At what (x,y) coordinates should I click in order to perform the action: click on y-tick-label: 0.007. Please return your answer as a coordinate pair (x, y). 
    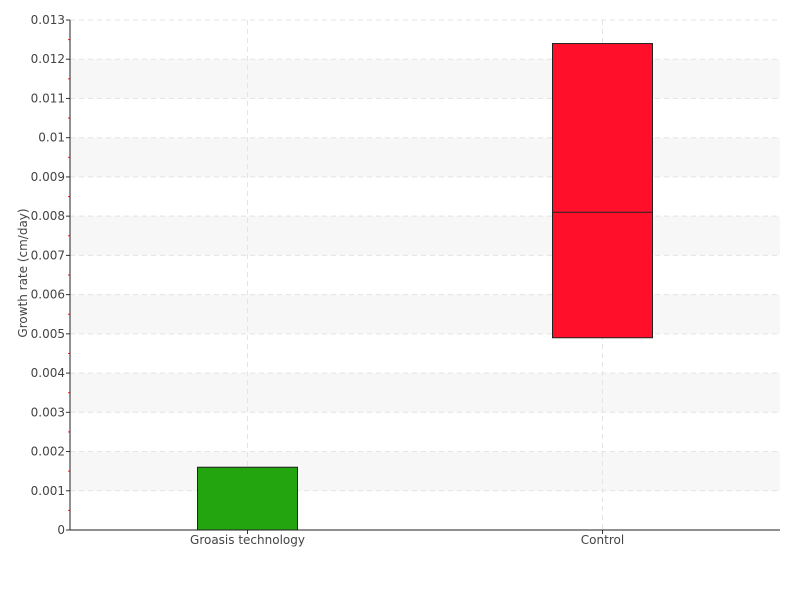
    Looking at the image, I should click on (48, 255).